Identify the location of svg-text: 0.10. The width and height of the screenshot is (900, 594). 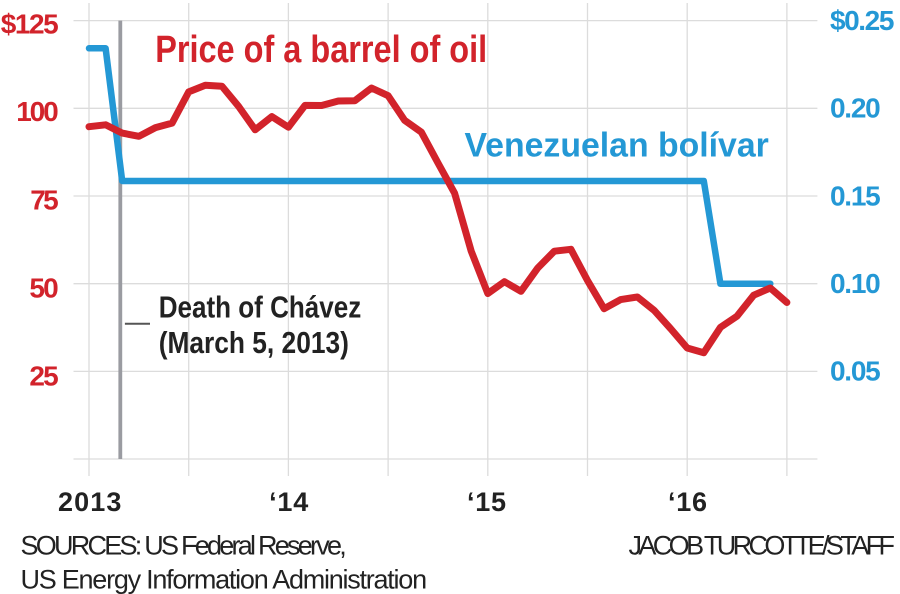
(855, 283).